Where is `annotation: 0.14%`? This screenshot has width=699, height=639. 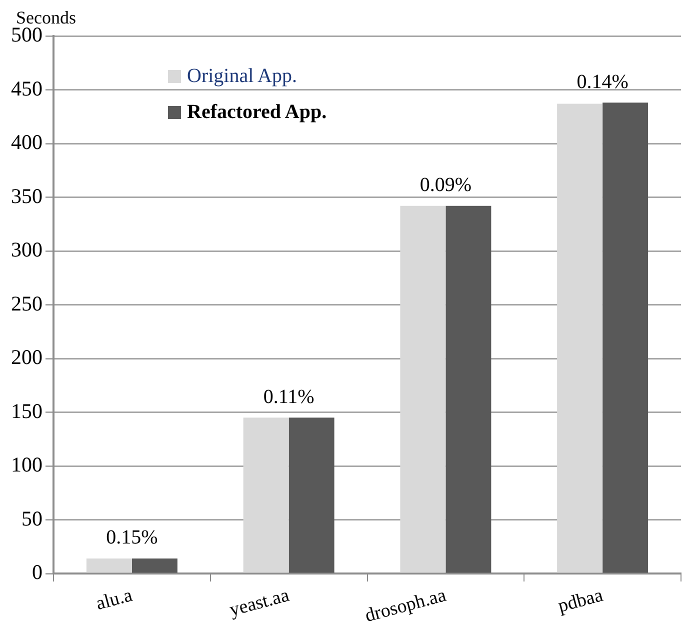 annotation: 0.14% is located at coordinates (602, 81).